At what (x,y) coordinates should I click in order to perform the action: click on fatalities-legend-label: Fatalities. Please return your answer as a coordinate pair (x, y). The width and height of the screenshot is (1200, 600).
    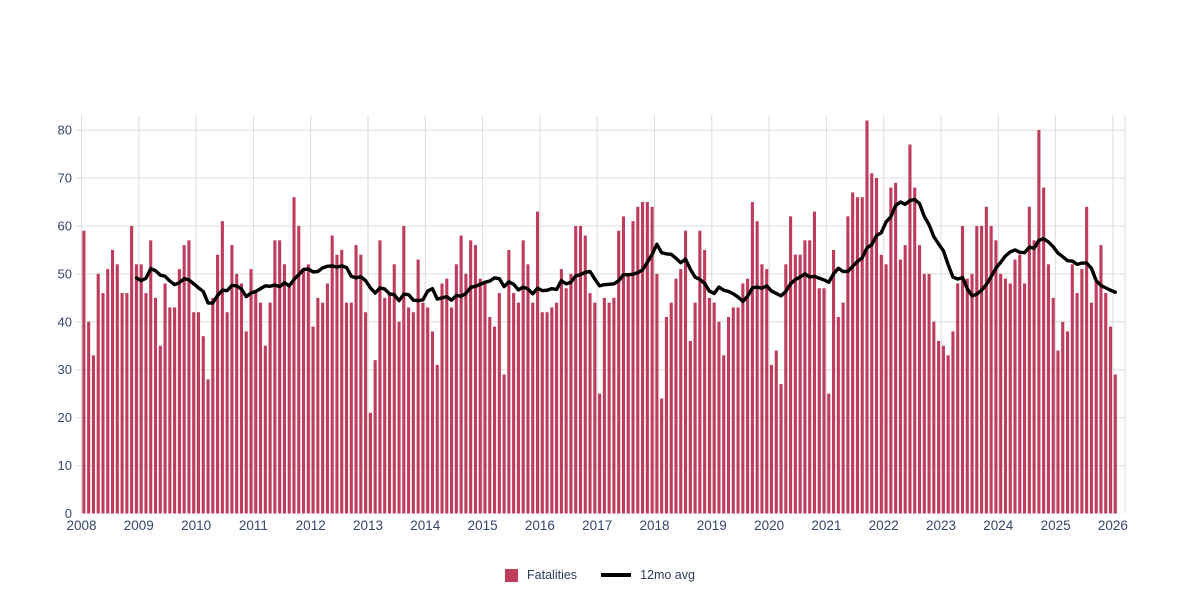
    Looking at the image, I should click on (552, 575).